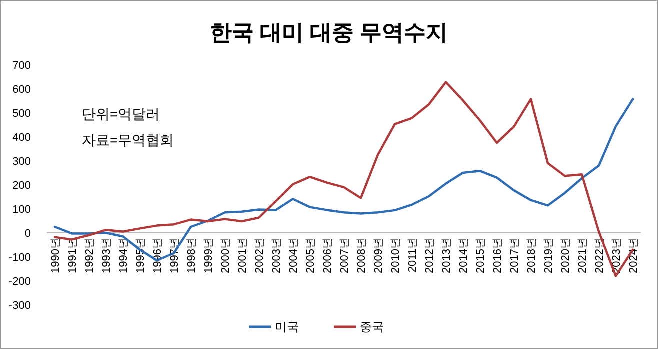 This screenshot has width=658, height=349. Describe the element at coordinates (372, 327) in the screenshot. I see `legend-label: 중국` at that location.